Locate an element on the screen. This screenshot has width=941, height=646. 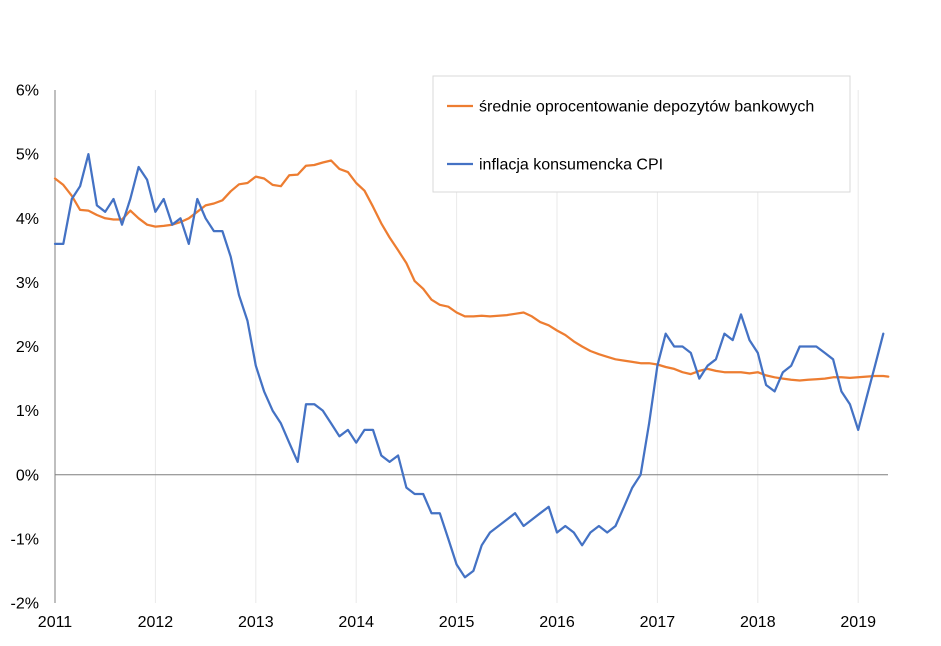
legend-box is located at coordinates (641, 134).